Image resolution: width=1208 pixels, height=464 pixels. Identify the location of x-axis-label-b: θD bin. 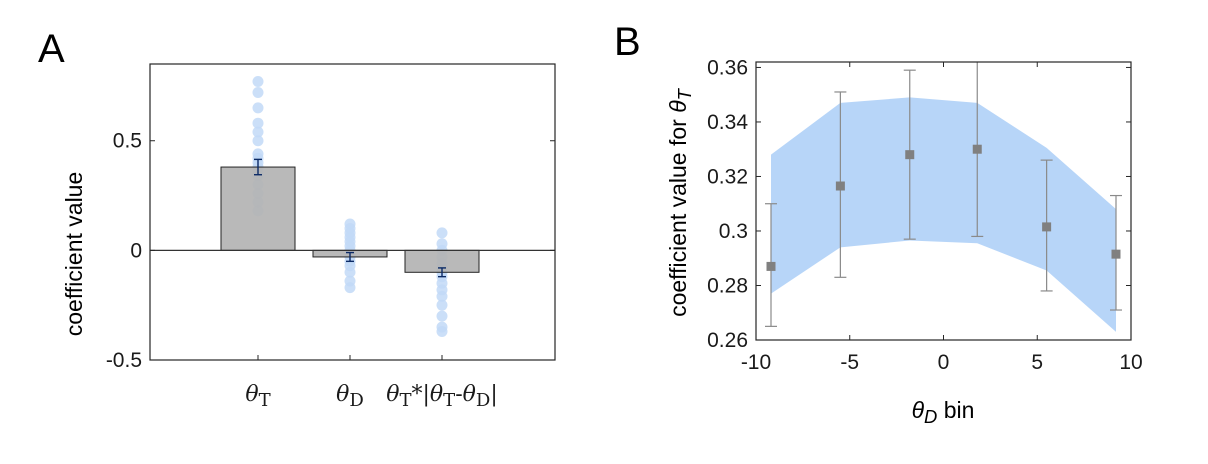
(943, 412).